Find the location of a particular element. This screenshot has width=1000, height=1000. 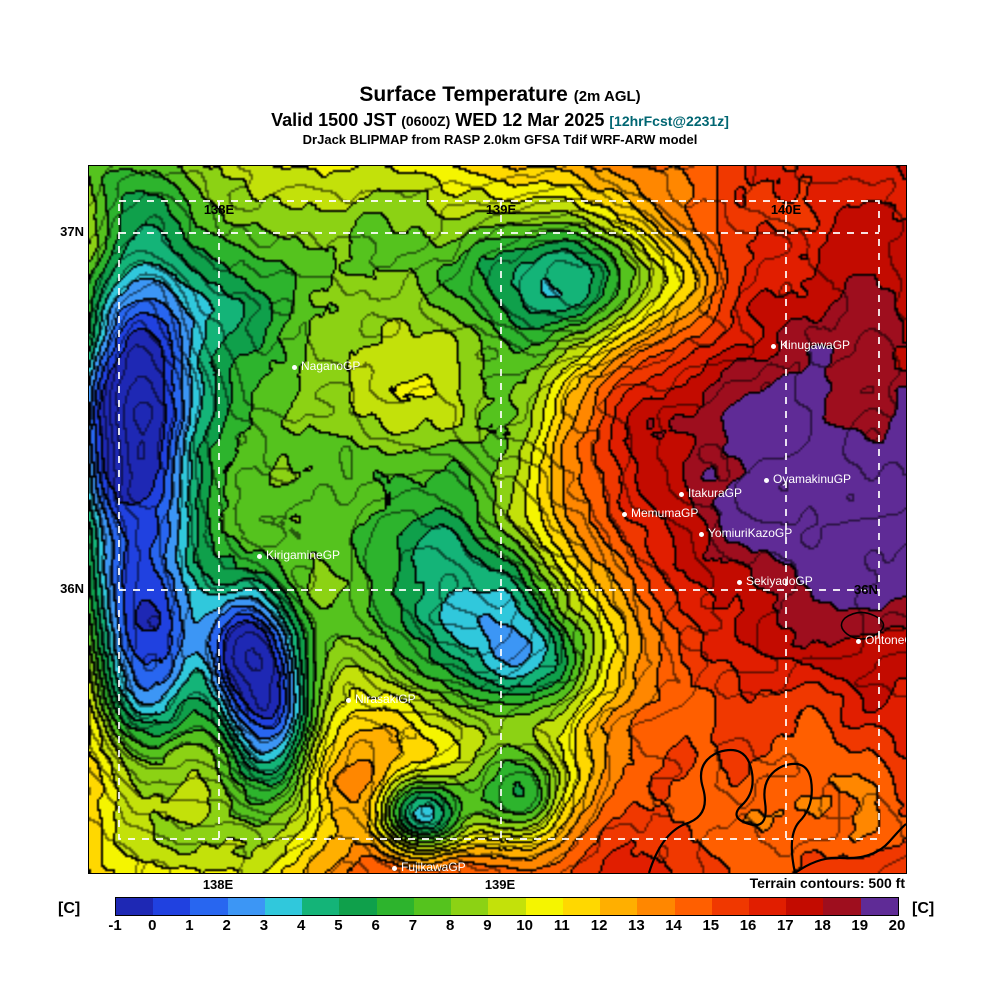

page-title-suffix: (2m AGL) is located at coordinates (607, 96).